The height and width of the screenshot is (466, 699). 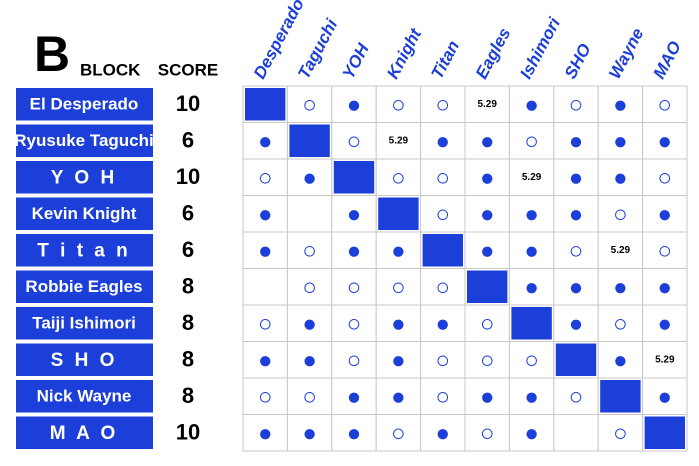 What do you see at coordinates (52, 54) in the screenshot?
I see `block-letter: B` at bounding box center [52, 54].